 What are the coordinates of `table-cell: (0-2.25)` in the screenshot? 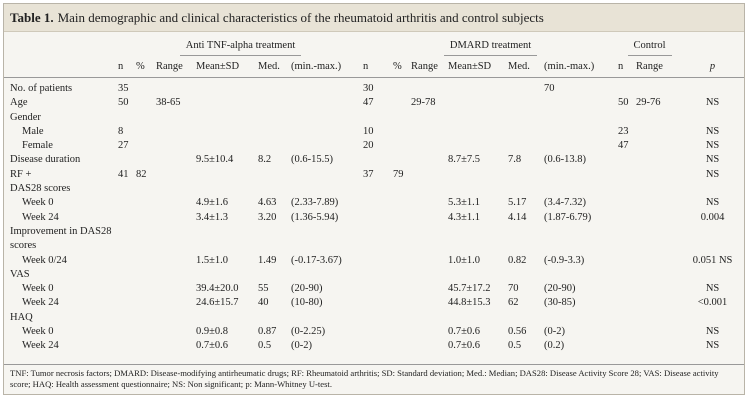 It's located at (308, 332).